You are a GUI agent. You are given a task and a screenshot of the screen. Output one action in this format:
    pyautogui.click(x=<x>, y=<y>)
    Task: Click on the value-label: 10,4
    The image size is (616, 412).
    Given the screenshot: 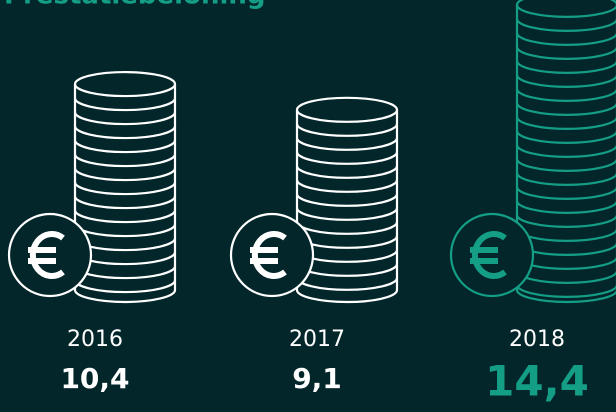 What is the action you would take?
    pyautogui.click(x=94, y=378)
    